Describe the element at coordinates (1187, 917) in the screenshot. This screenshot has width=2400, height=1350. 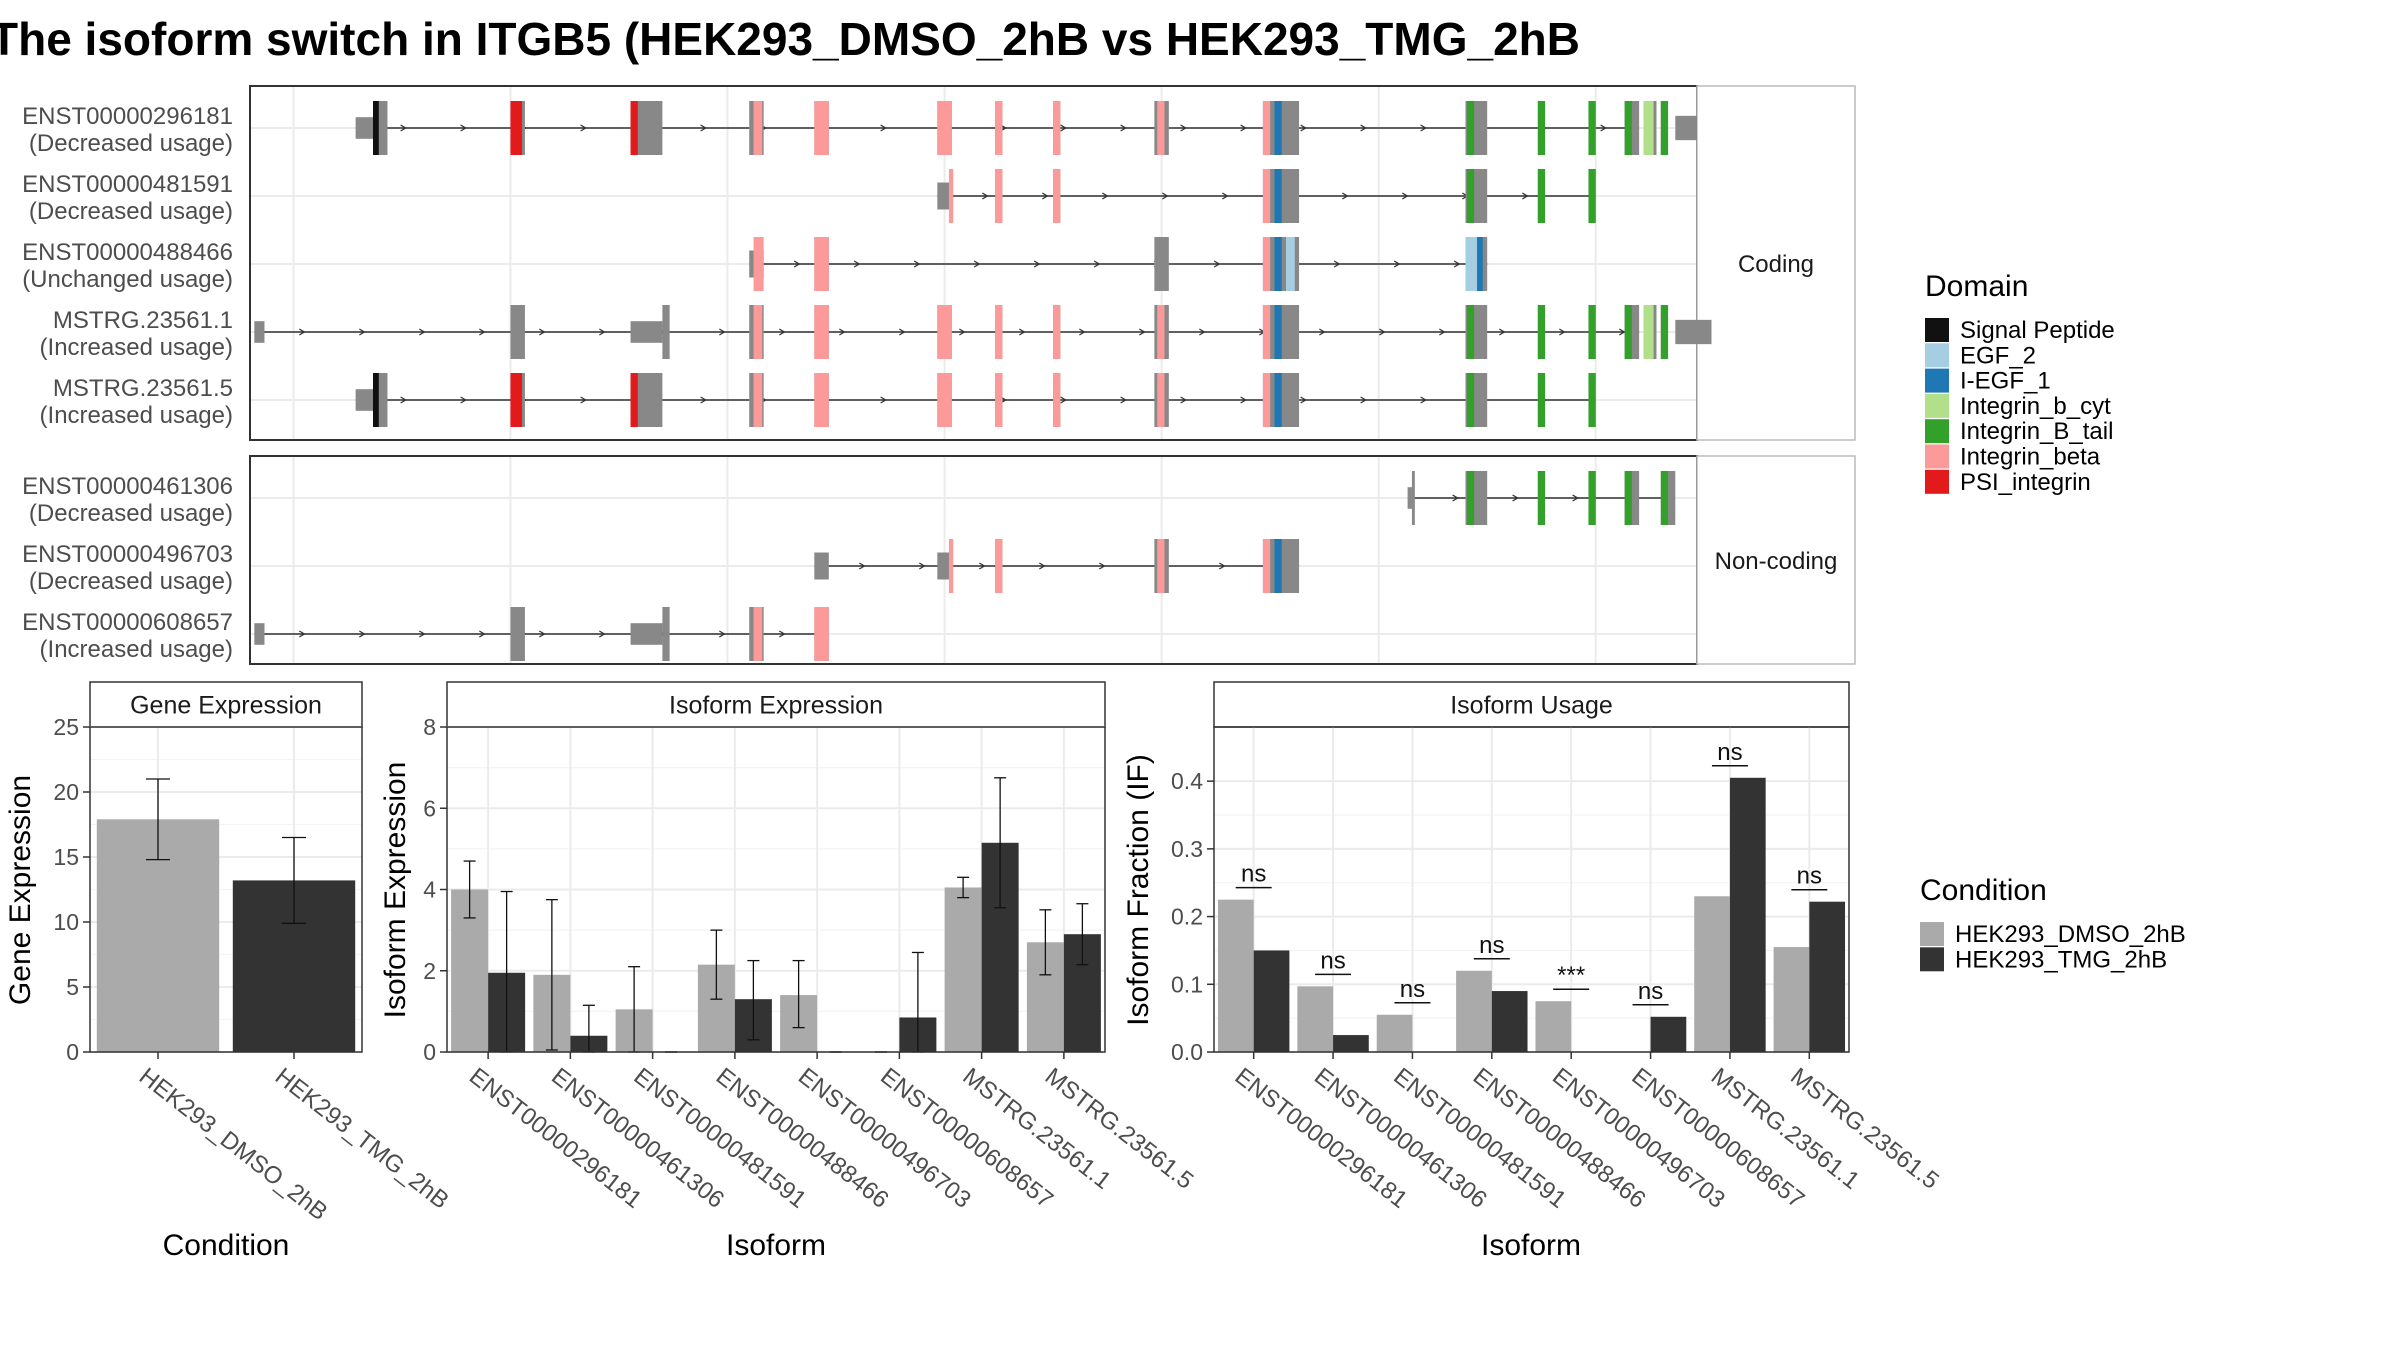
I see `y-tick-label: 0.2` at that location.